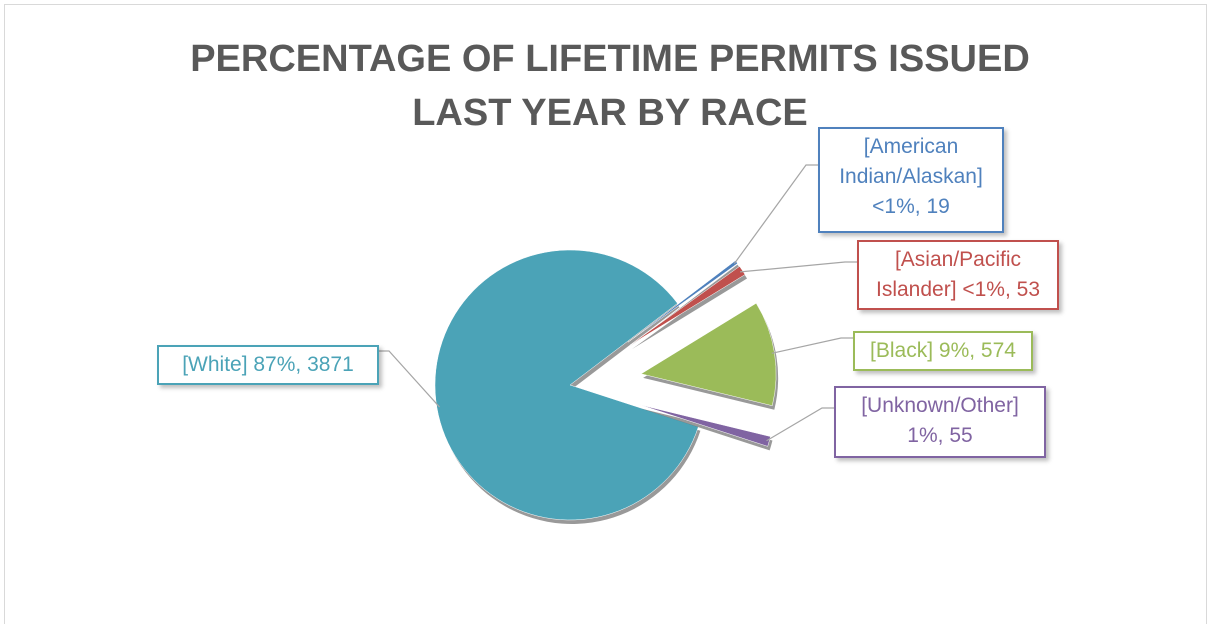 The width and height of the screenshot is (1213, 624). I want to click on data-label: [Asian/Pacific Islander] <1%, 53, so click(958, 275).